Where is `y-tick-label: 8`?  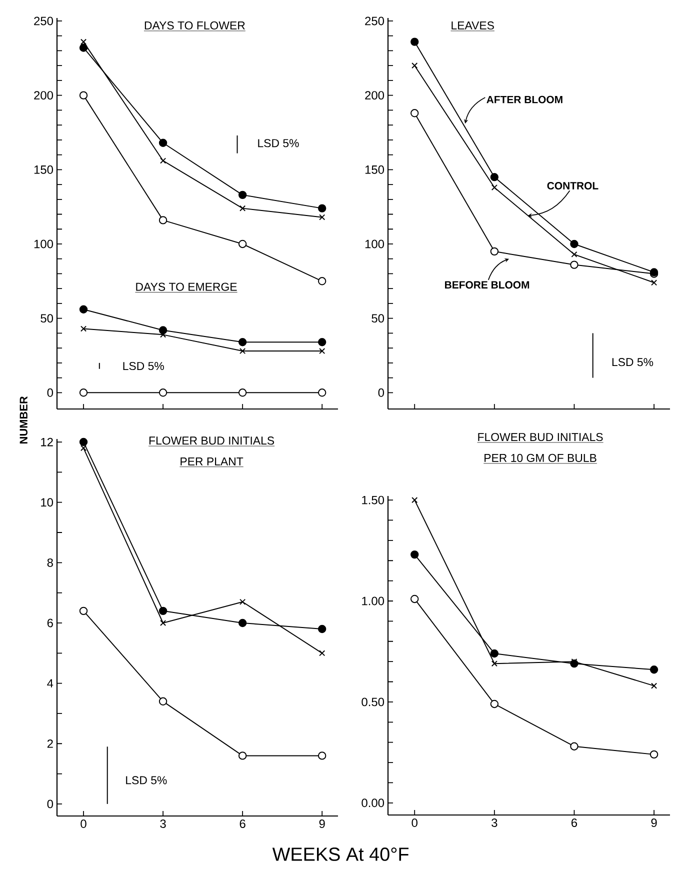 y-tick-label: 8 is located at coordinates (50, 562).